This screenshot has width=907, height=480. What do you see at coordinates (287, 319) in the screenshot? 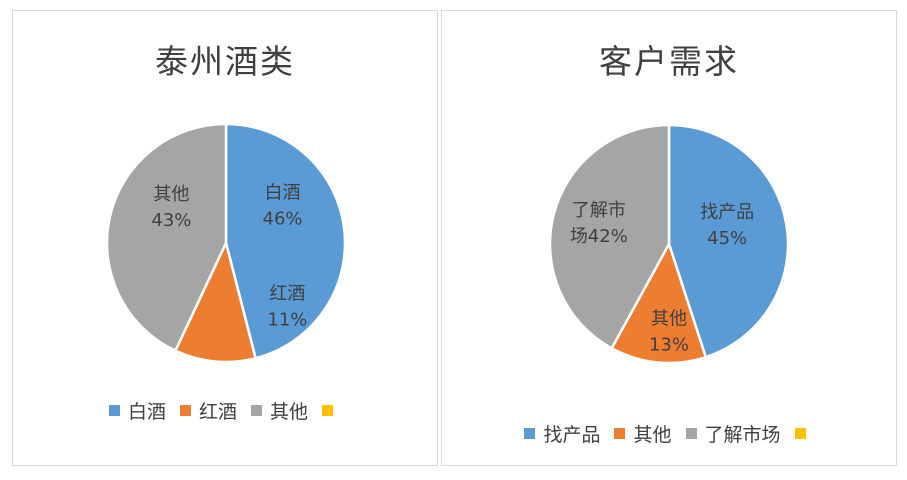
I see `data-label-percent: 11%` at bounding box center [287, 319].